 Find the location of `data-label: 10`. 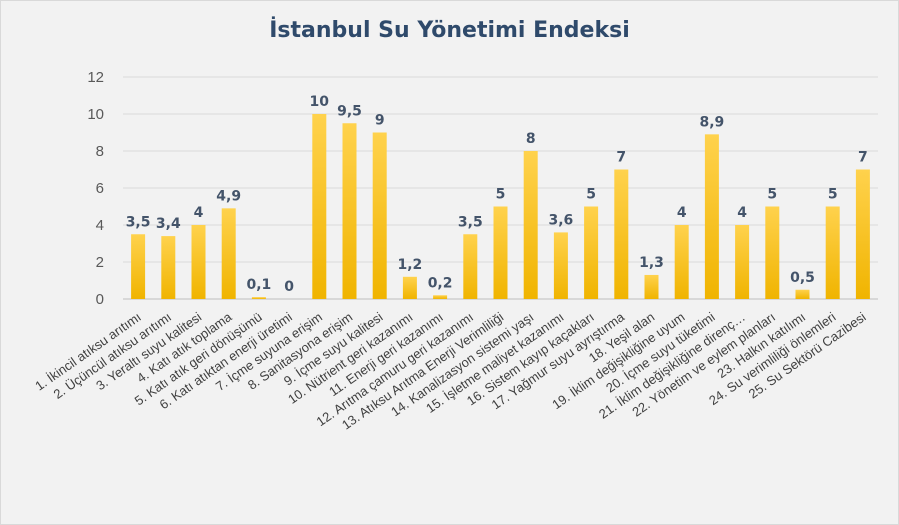

data-label: 10 is located at coordinates (320, 102).